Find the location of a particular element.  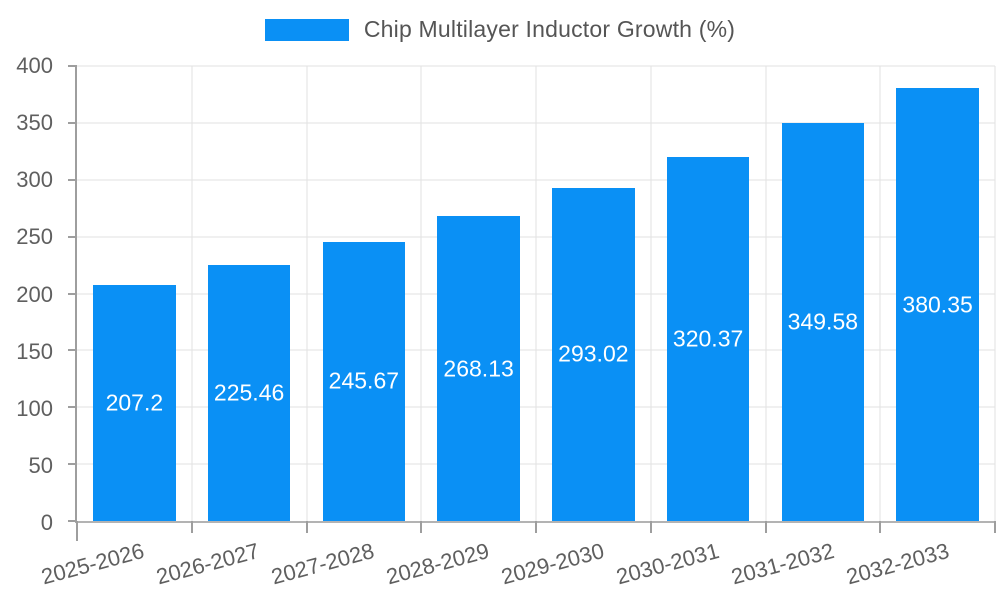

y-tick-label: 0 is located at coordinates (46, 522).